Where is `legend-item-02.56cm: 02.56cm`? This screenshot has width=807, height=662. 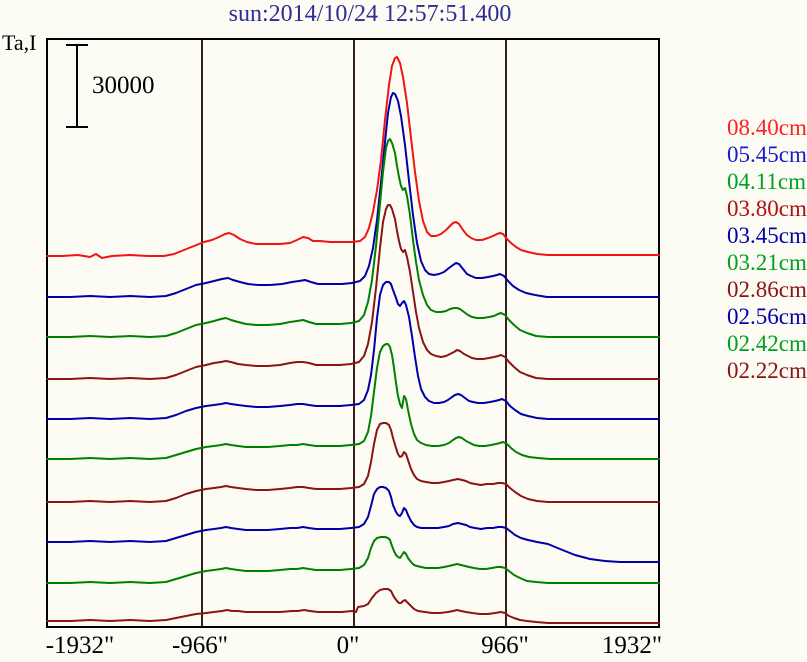 legend-item-02.56cm: 02.56cm is located at coordinates (767, 316).